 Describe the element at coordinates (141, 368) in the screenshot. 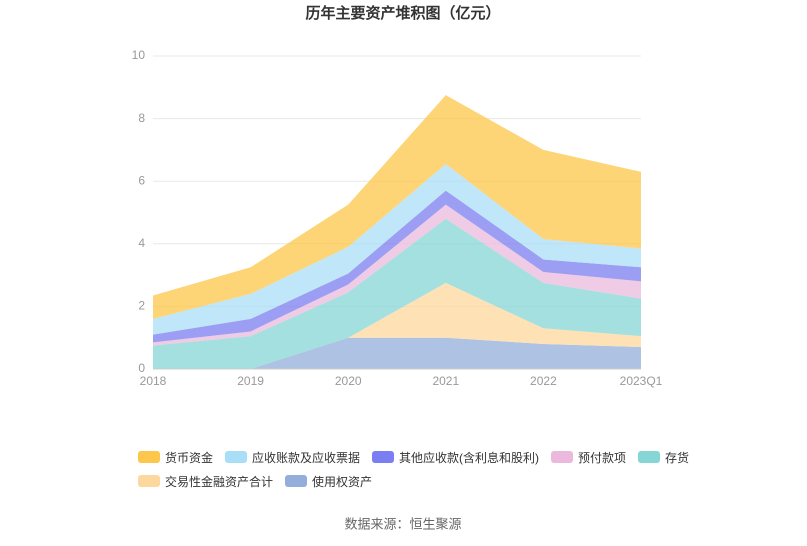

I see `y-tick-label: 0` at that location.